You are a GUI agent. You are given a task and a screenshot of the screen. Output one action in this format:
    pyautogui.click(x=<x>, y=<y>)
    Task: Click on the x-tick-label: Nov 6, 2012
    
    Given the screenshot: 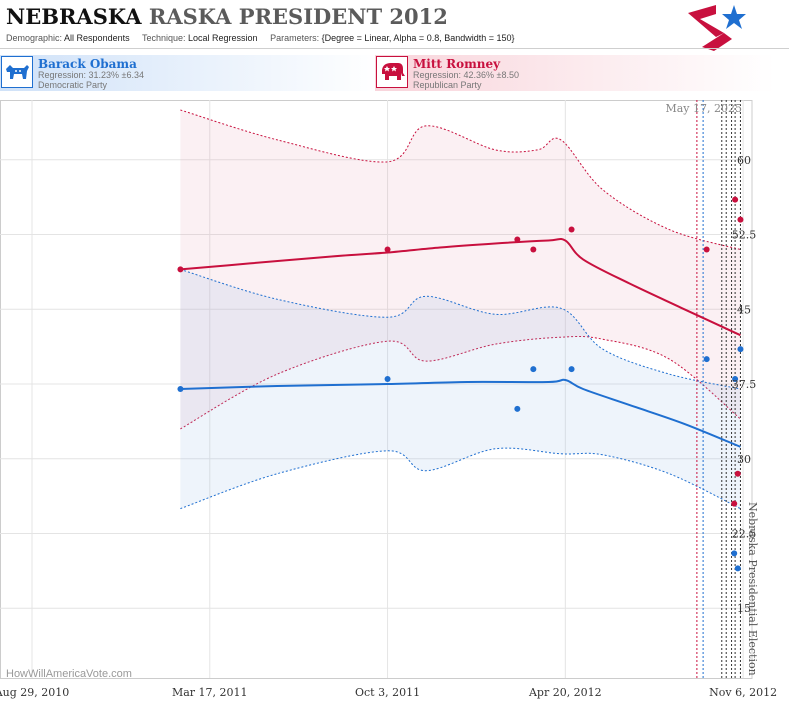 What is the action you would take?
    pyautogui.click(x=743, y=692)
    